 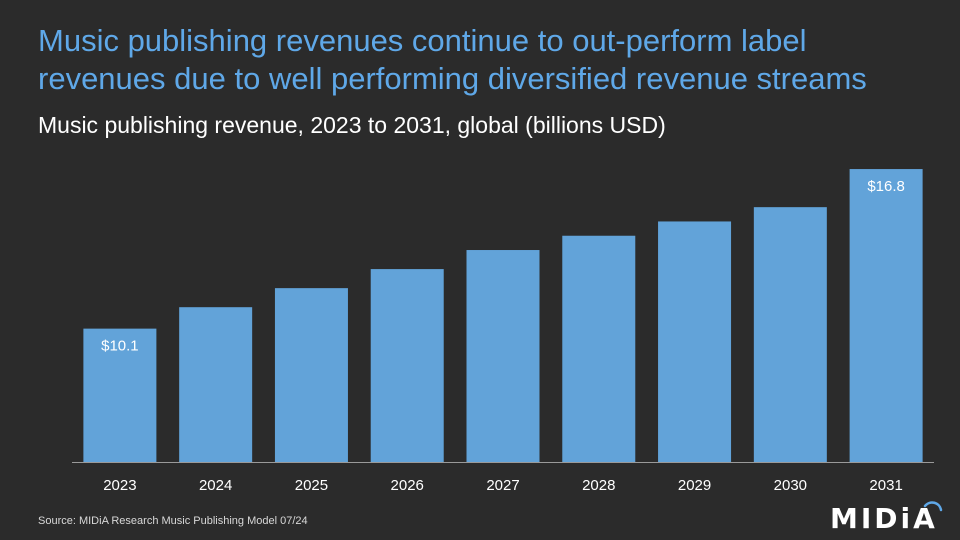 I want to click on bar-2031, so click(x=886, y=315).